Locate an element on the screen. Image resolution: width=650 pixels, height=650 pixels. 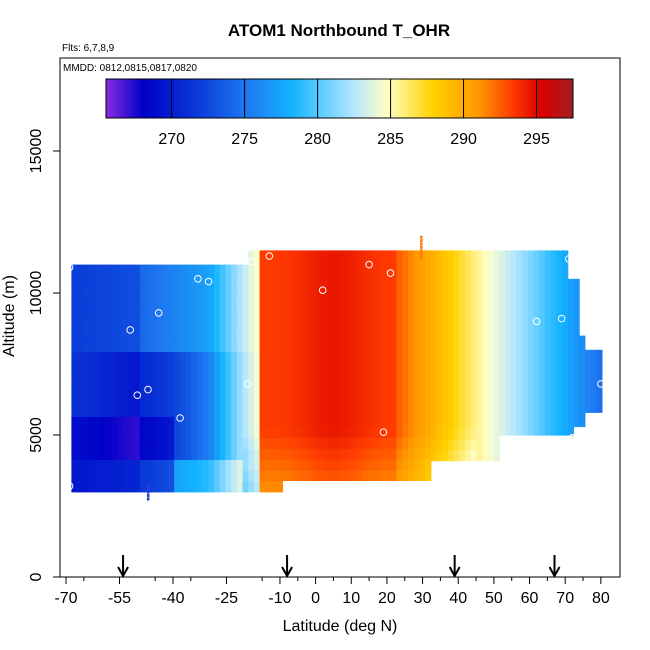
x-tick-label: 50 is located at coordinates (494, 598).